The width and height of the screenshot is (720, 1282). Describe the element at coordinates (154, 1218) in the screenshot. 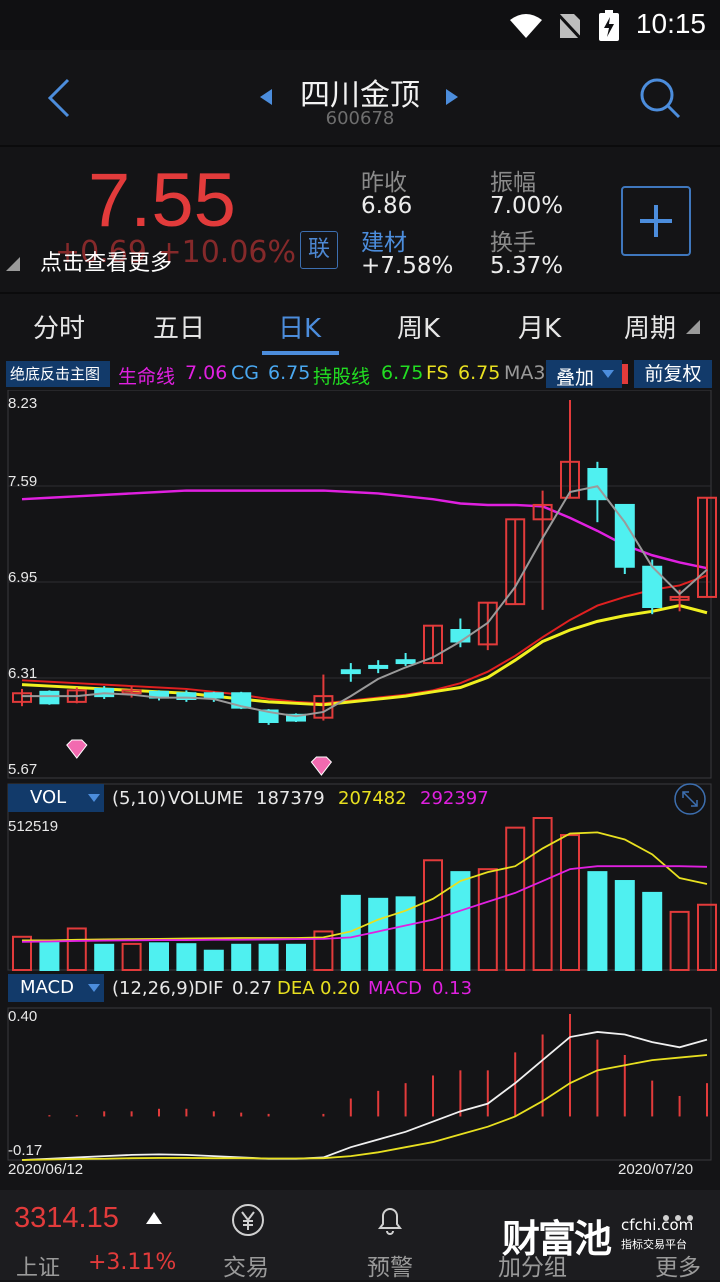

I see `up-arrow-icon` at that location.